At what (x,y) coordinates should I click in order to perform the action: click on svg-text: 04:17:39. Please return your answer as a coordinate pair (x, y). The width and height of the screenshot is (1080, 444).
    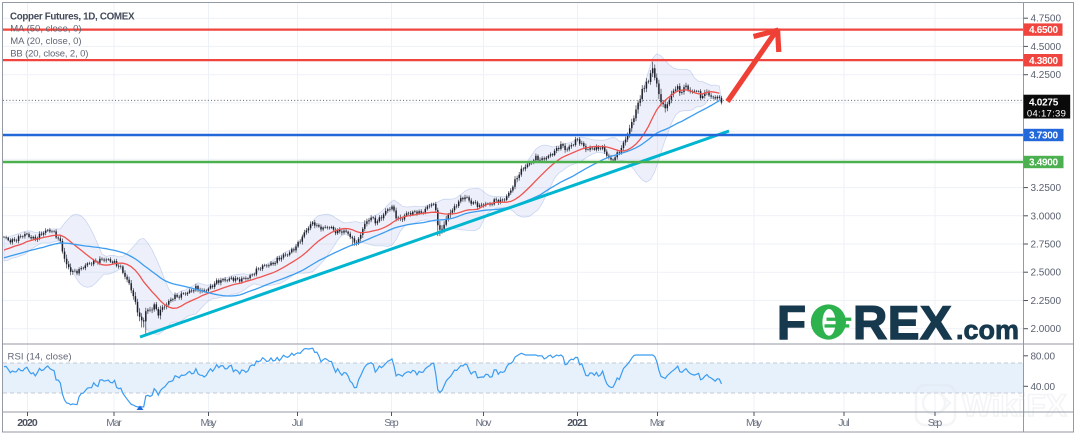
    Looking at the image, I should click on (1046, 113).